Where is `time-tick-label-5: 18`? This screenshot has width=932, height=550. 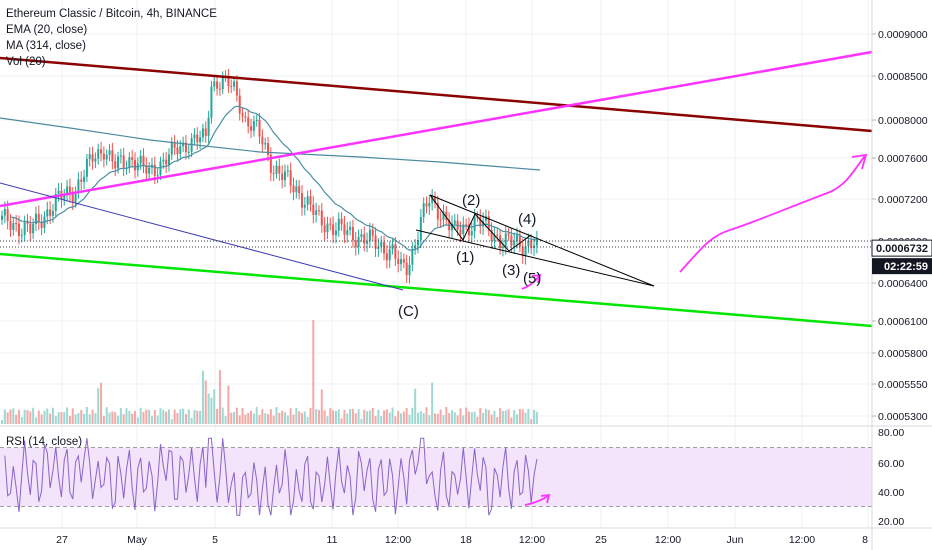
time-tick-label-5: 18 is located at coordinates (466, 540).